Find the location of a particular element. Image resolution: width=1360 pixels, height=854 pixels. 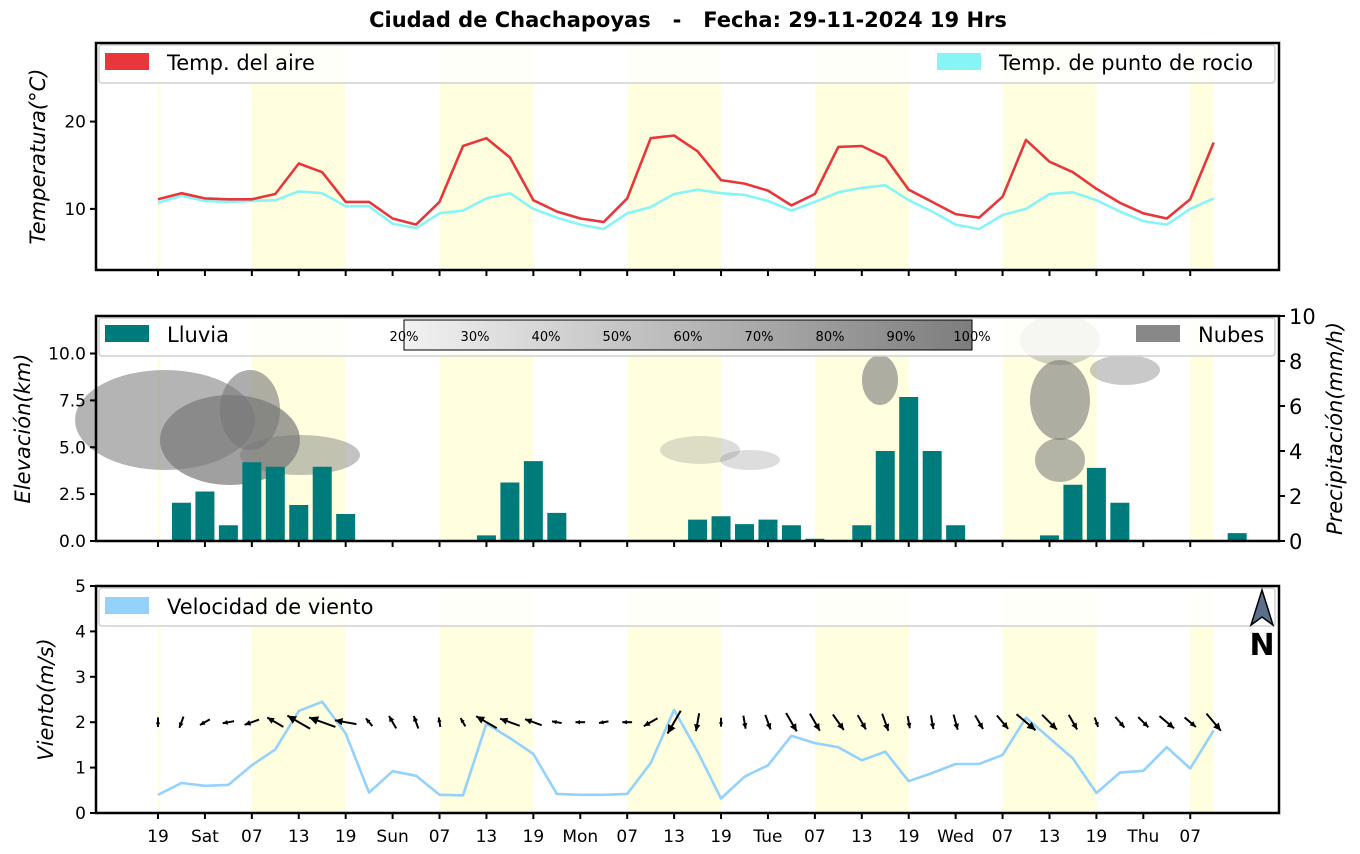

y-tick-label: 4 is located at coordinates (80, 632).